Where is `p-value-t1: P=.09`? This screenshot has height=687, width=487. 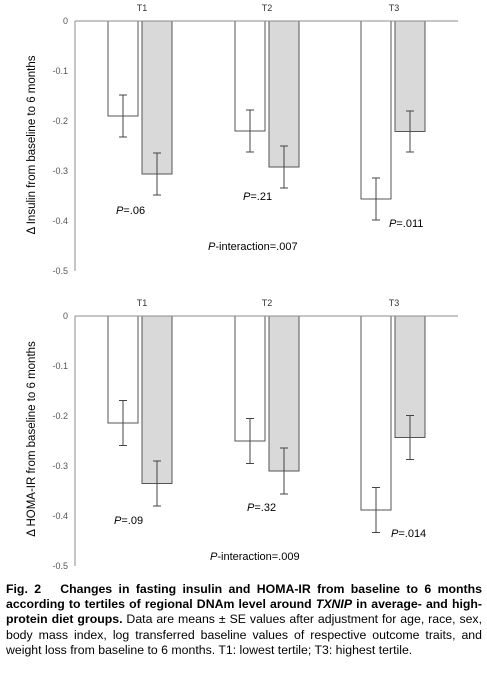 p-value-t1: P=.09 is located at coordinates (128, 521).